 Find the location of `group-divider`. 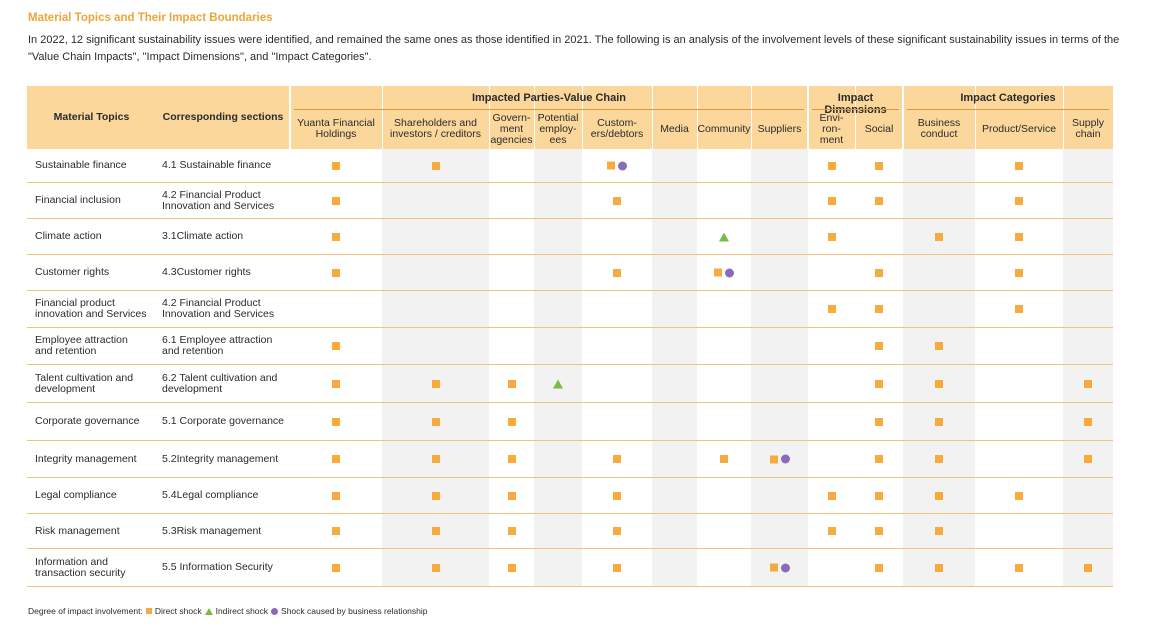

group-divider is located at coordinates (290, 117).